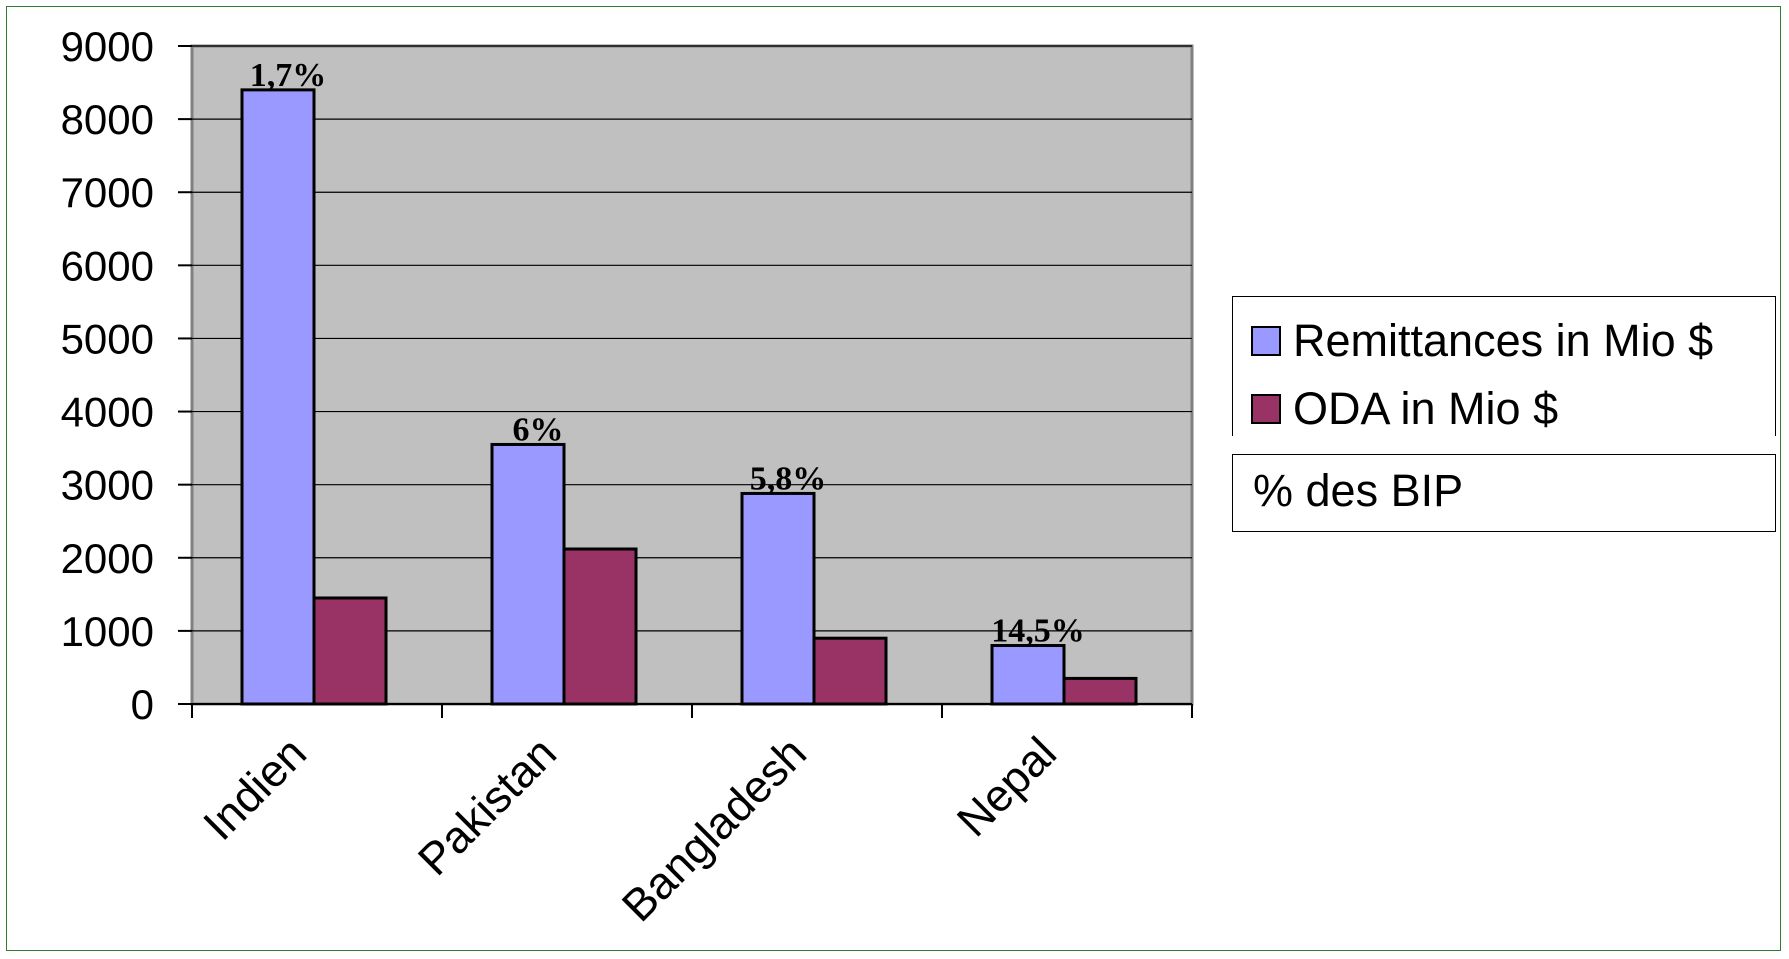  Describe the element at coordinates (778, 598) in the screenshot. I see `bar-remittances-bangladesh` at that location.